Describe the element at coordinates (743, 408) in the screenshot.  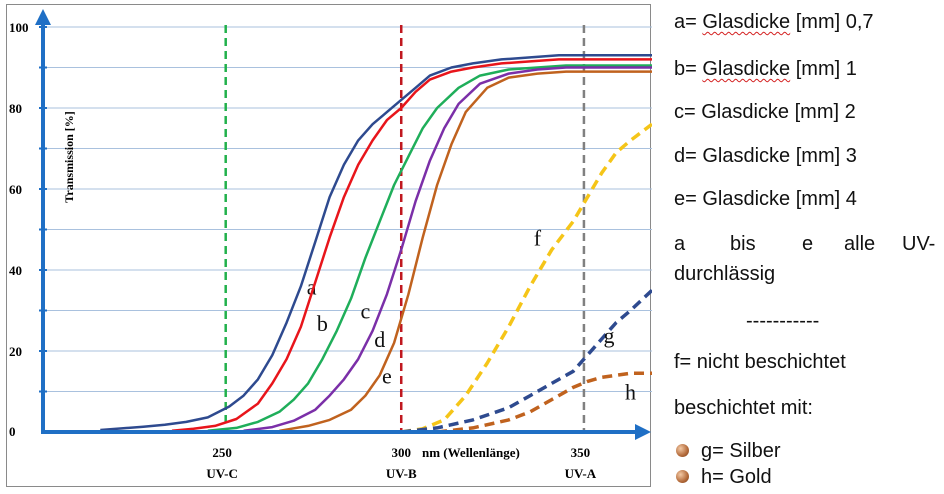
I see `legend-coated-heading: beschichtet mit:` at that location.